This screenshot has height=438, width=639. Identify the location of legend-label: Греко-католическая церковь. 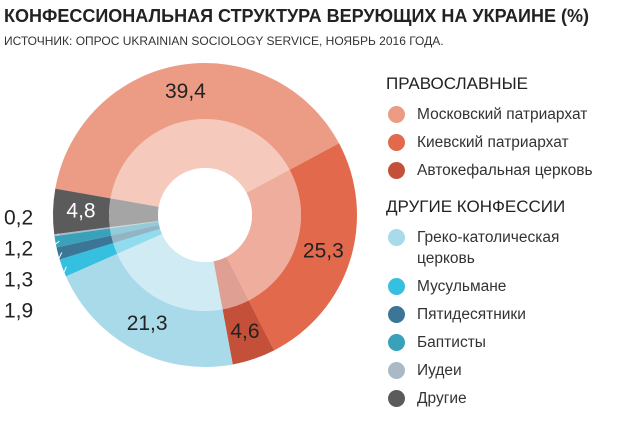
(488, 248).